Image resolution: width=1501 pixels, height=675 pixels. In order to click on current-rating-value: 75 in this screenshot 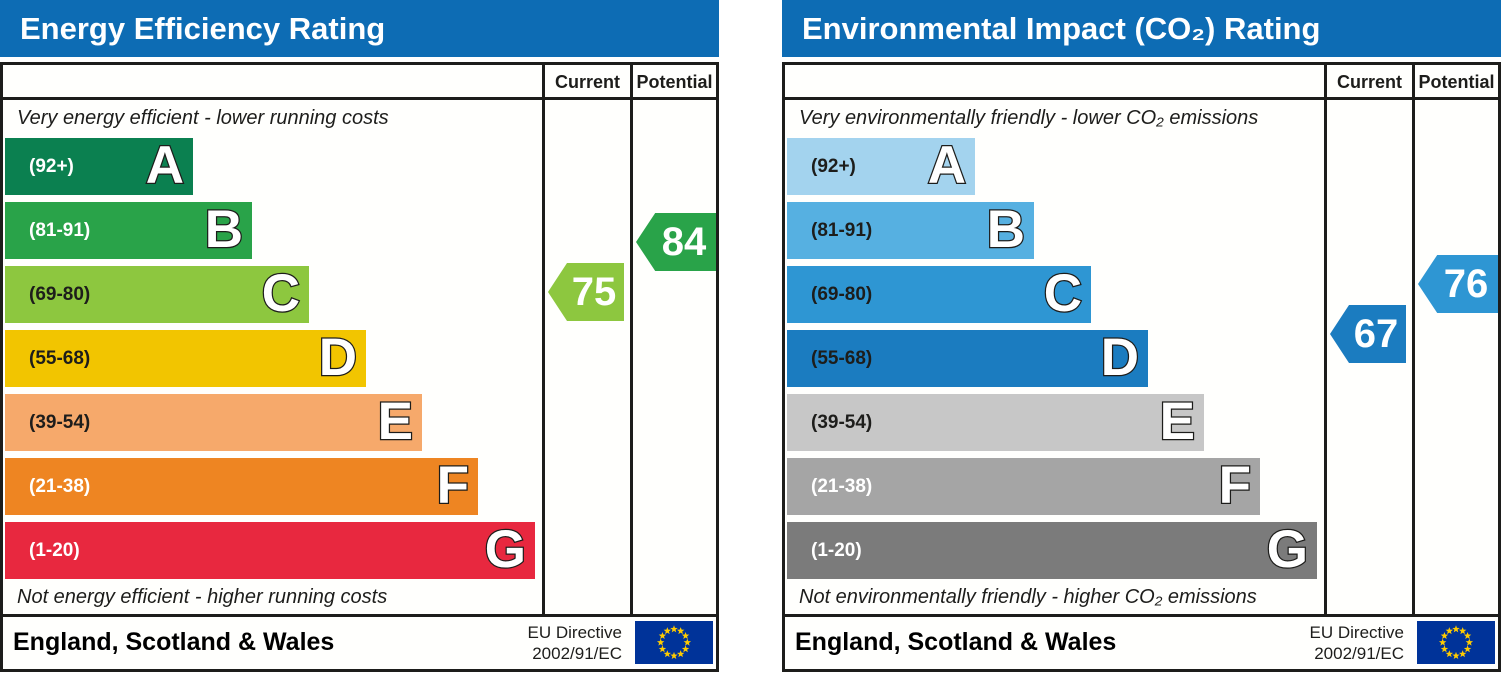, I will do `click(594, 292)`.